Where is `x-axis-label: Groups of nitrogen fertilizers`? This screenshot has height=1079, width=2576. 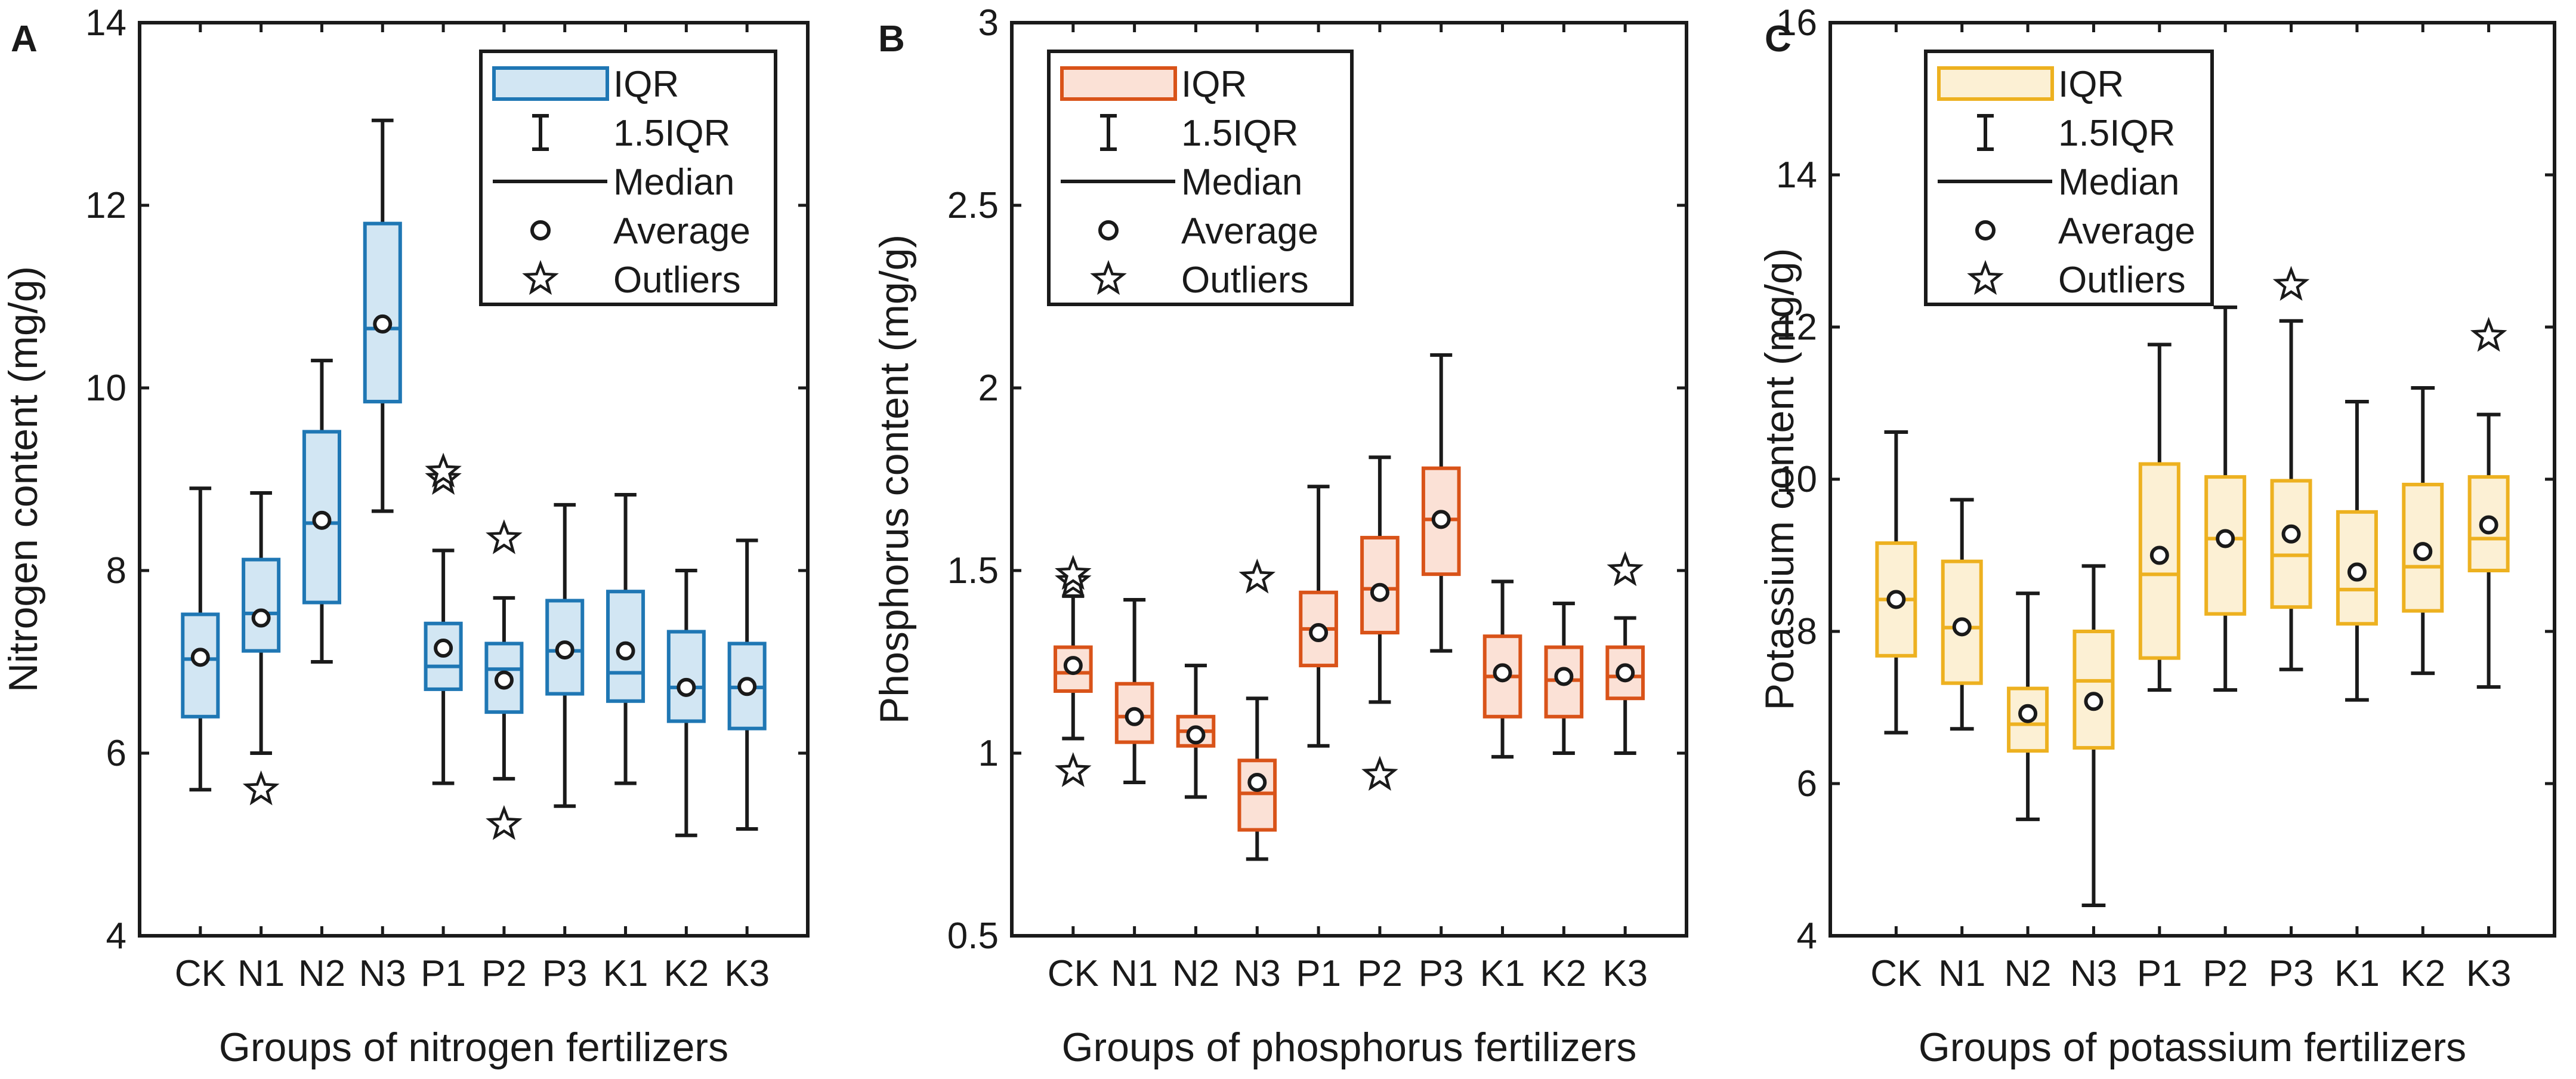 x-axis-label: Groups of nitrogen fertilizers is located at coordinates (473, 1047).